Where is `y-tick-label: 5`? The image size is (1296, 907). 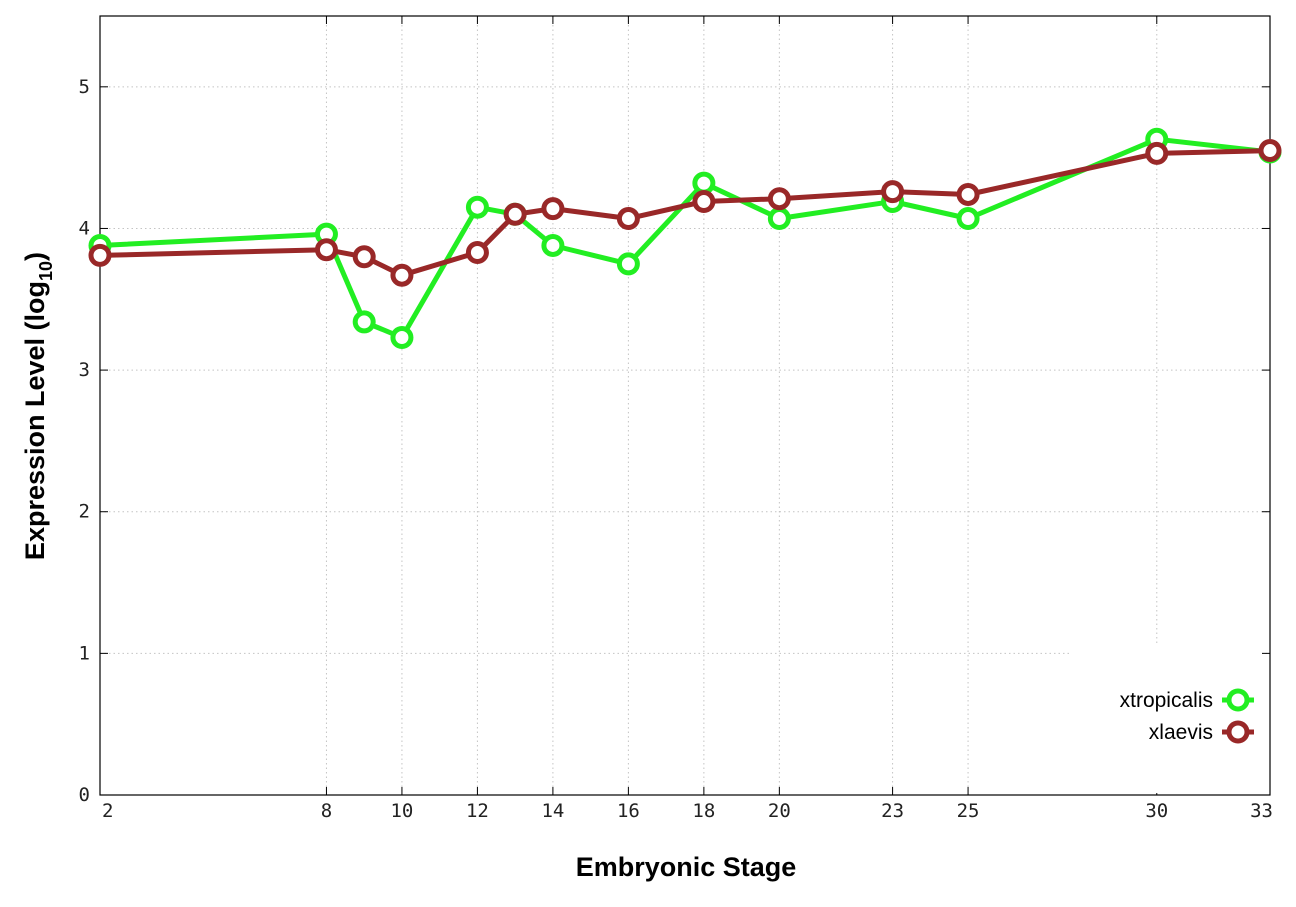 y-tick-label: 5 is located at coordinates (84, 87).